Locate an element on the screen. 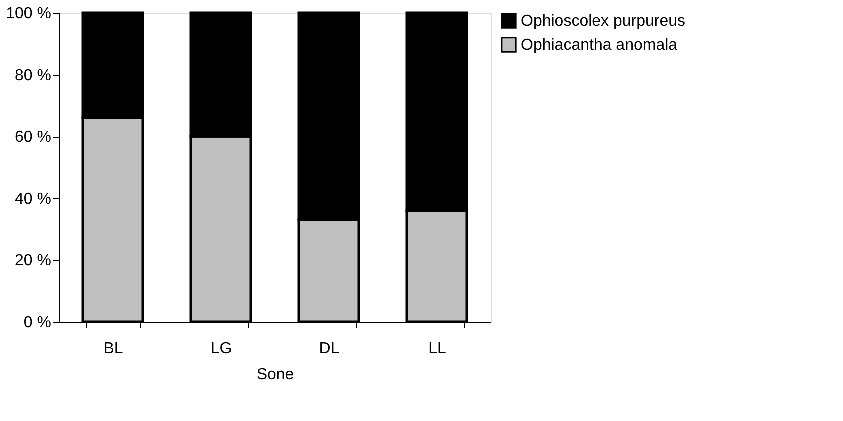 The image size is (843, 421). y-tick-label: 40 % is located at coordinates (33, 199).